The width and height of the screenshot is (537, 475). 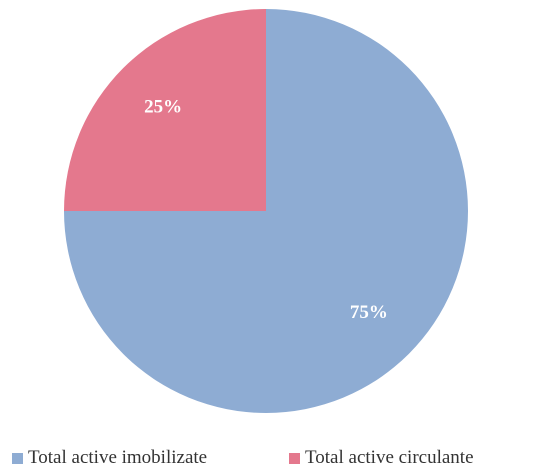 What do you see at coordinates (369, 312) in the screenshot?
I see `data-label-imobilizate: 75%` at bounding box center [369, 312].